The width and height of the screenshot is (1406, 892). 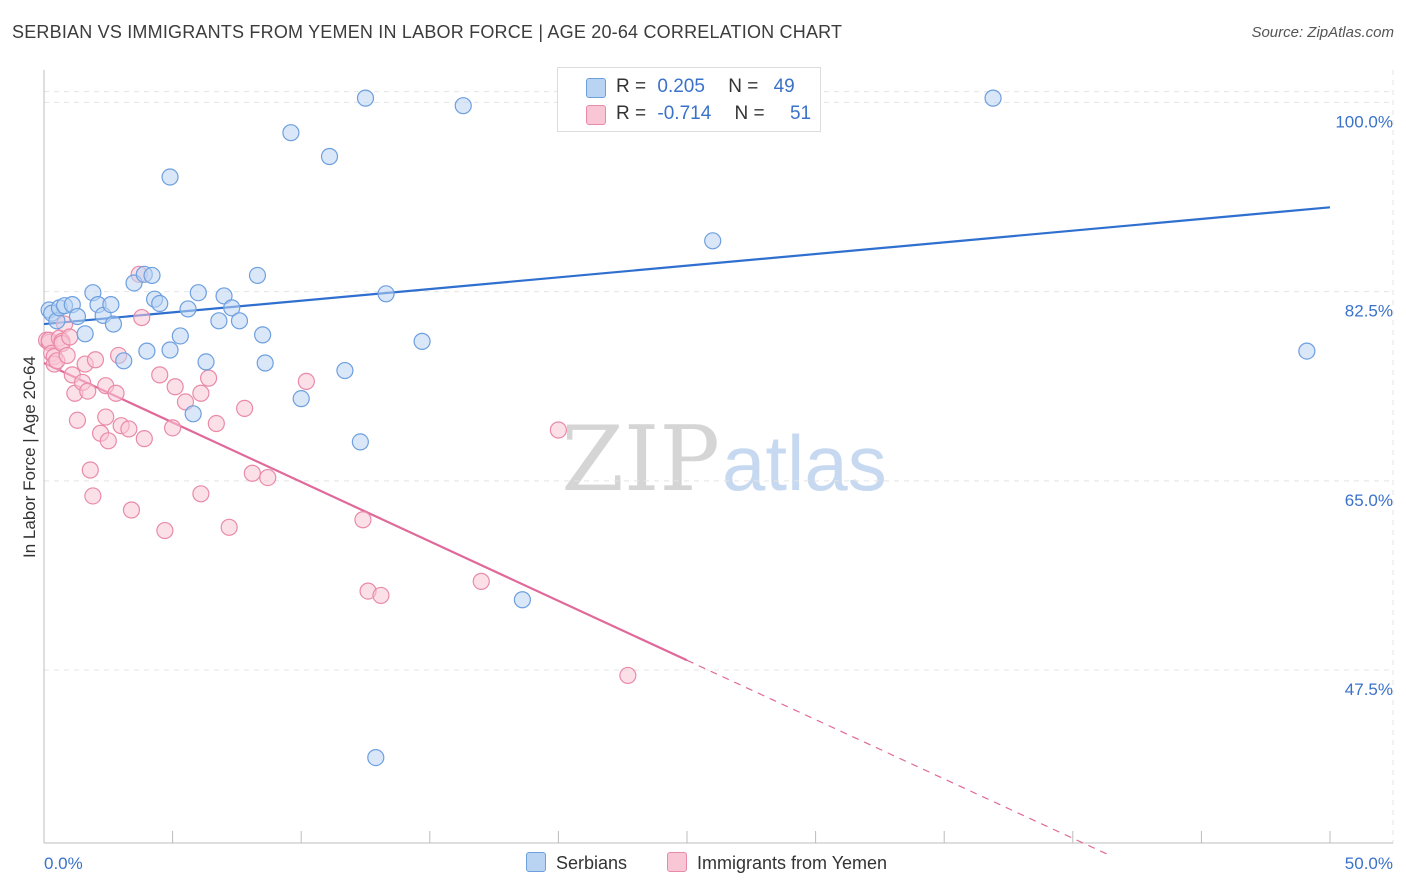 I want to click on y-tick-label: 82.5%, so click(x=1369, y=311).